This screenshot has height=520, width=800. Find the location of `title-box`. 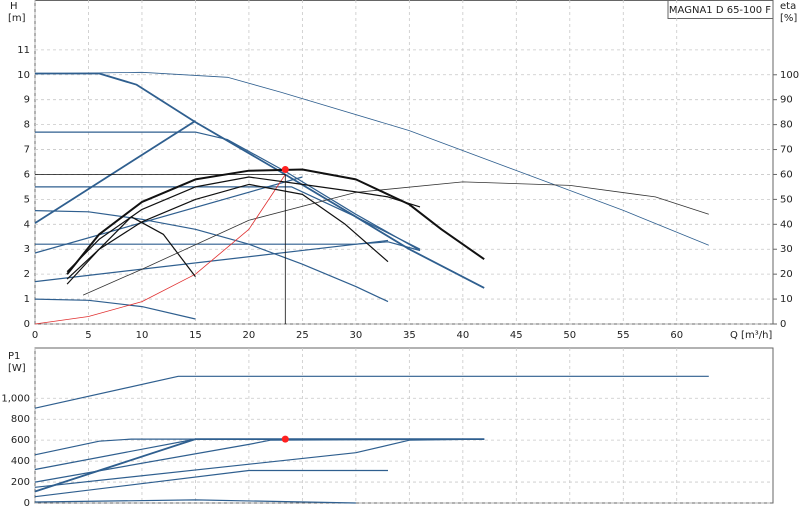

title-box is located at coordinates (720, 9).